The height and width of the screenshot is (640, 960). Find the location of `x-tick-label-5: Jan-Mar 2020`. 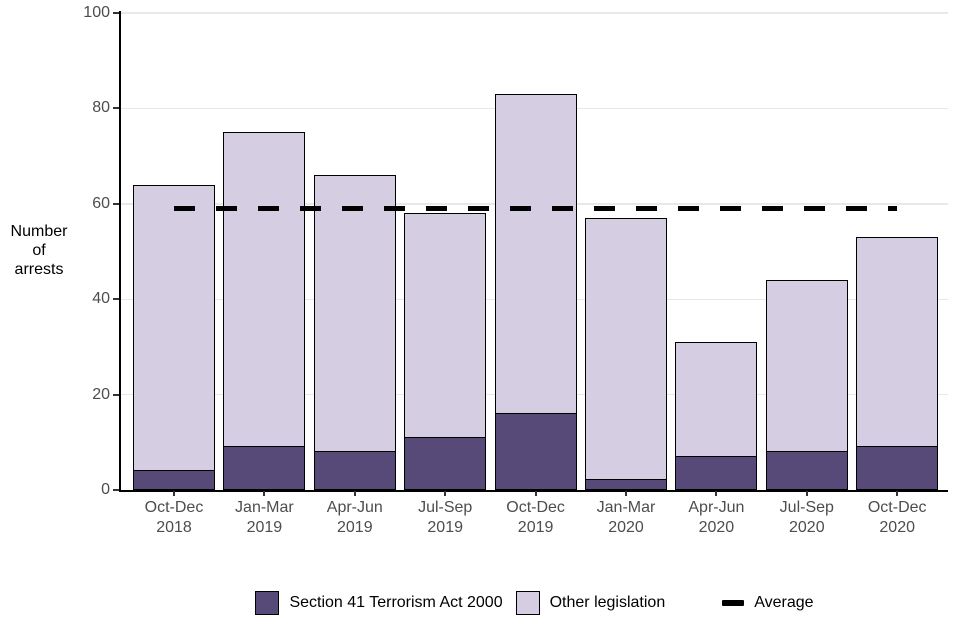

x-tick-label-5: Jan-Mar 2020 is located at coordinates (626, 518).